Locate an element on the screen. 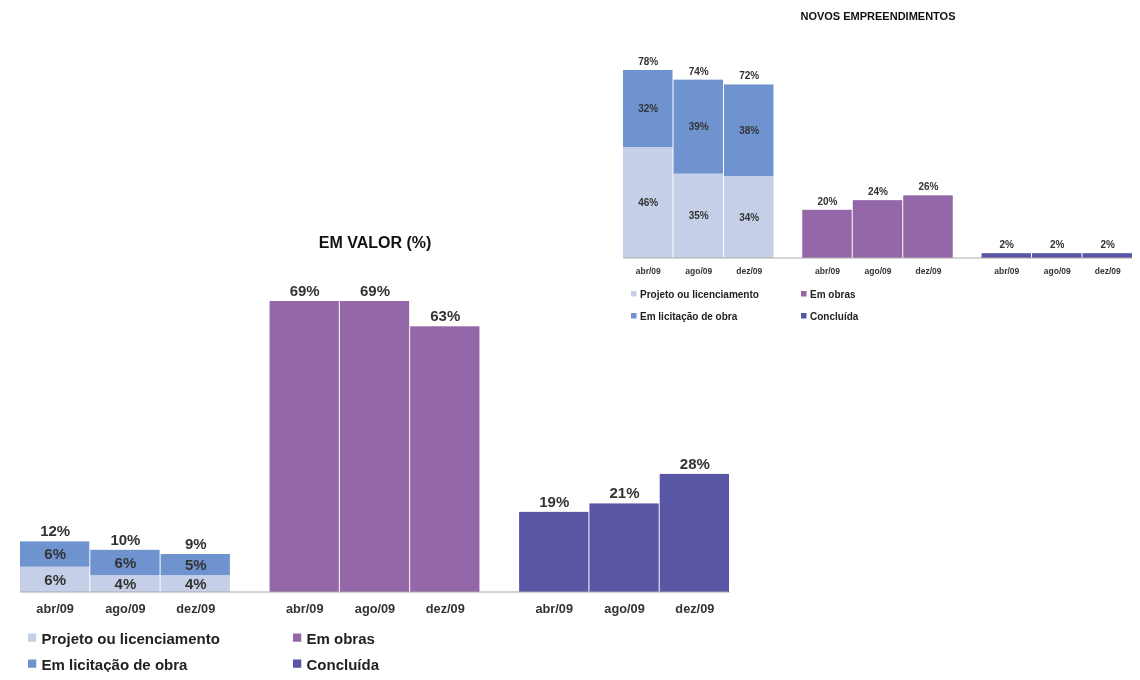 Image resolution: width=1140 pixels, height=680 pixels. data-label: 38% is located at coordinates (749, 130).